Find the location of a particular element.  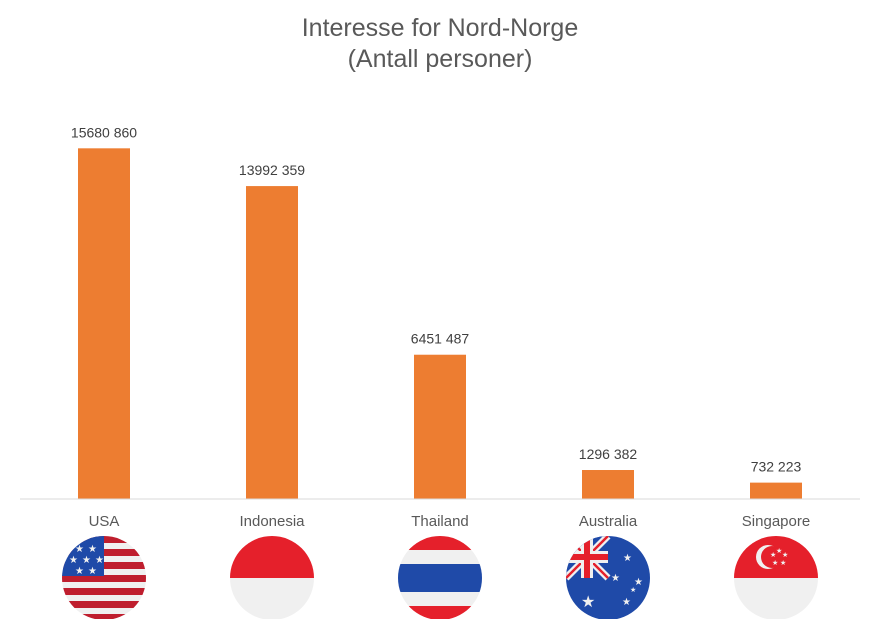

data-label-australia: 1296 382 is located at coordinates (608, 454).